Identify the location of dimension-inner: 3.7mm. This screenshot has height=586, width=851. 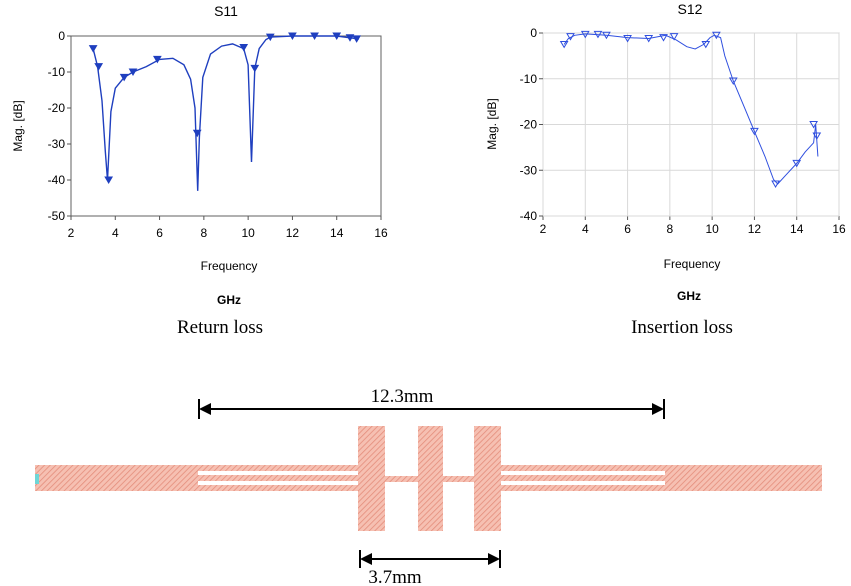
(430, 568).